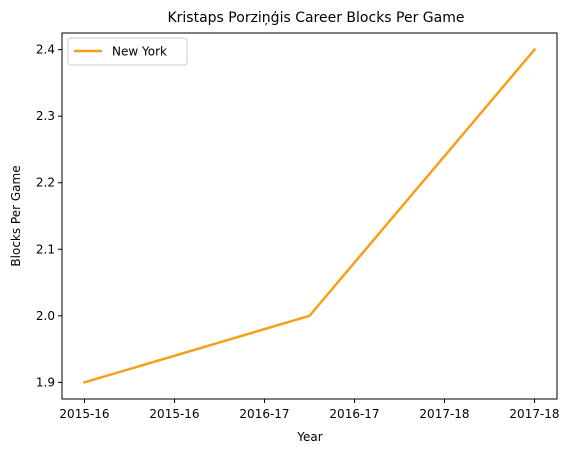 Image resolution: width=573 pixels, height=453 pixels. Describe the element at coordinates (309, 437) in the screenshot. I see `x-axis-label: Year` at that location.